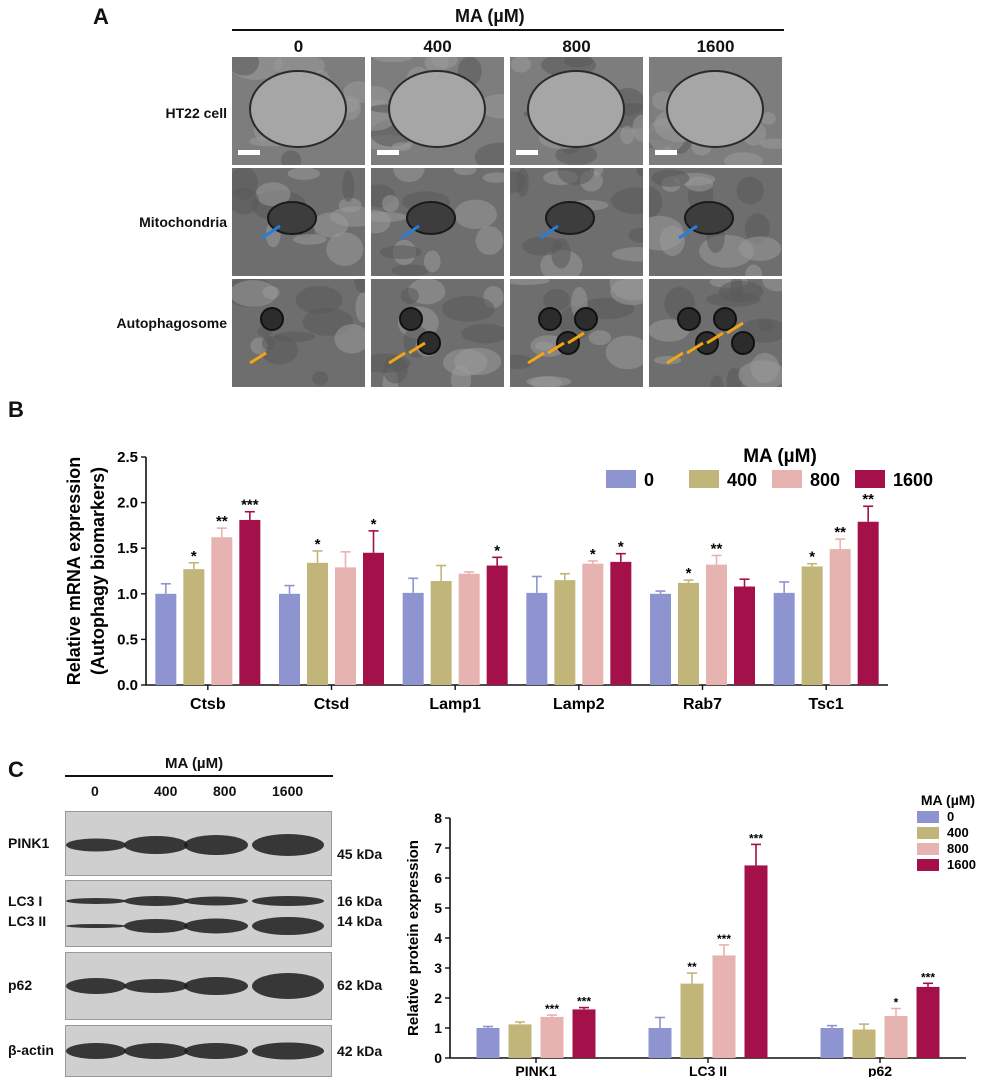  What do you see at coordinates (490, 16) in the screenshot?
I see `panel-a-treatment-label: MA (µM)` at bounding box center [490, 16].